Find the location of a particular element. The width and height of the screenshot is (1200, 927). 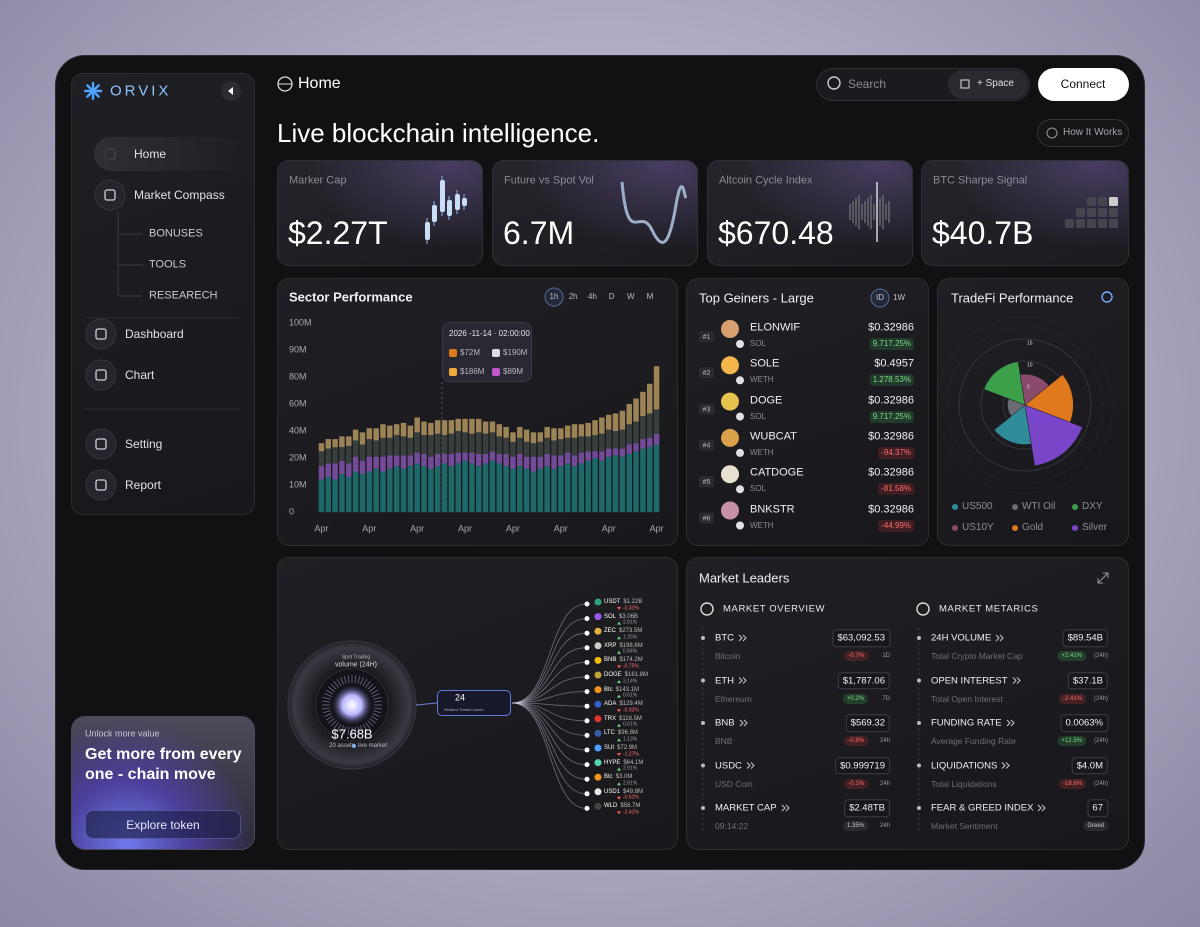

legend-label: Silver is located at coordinates (1095, 527).